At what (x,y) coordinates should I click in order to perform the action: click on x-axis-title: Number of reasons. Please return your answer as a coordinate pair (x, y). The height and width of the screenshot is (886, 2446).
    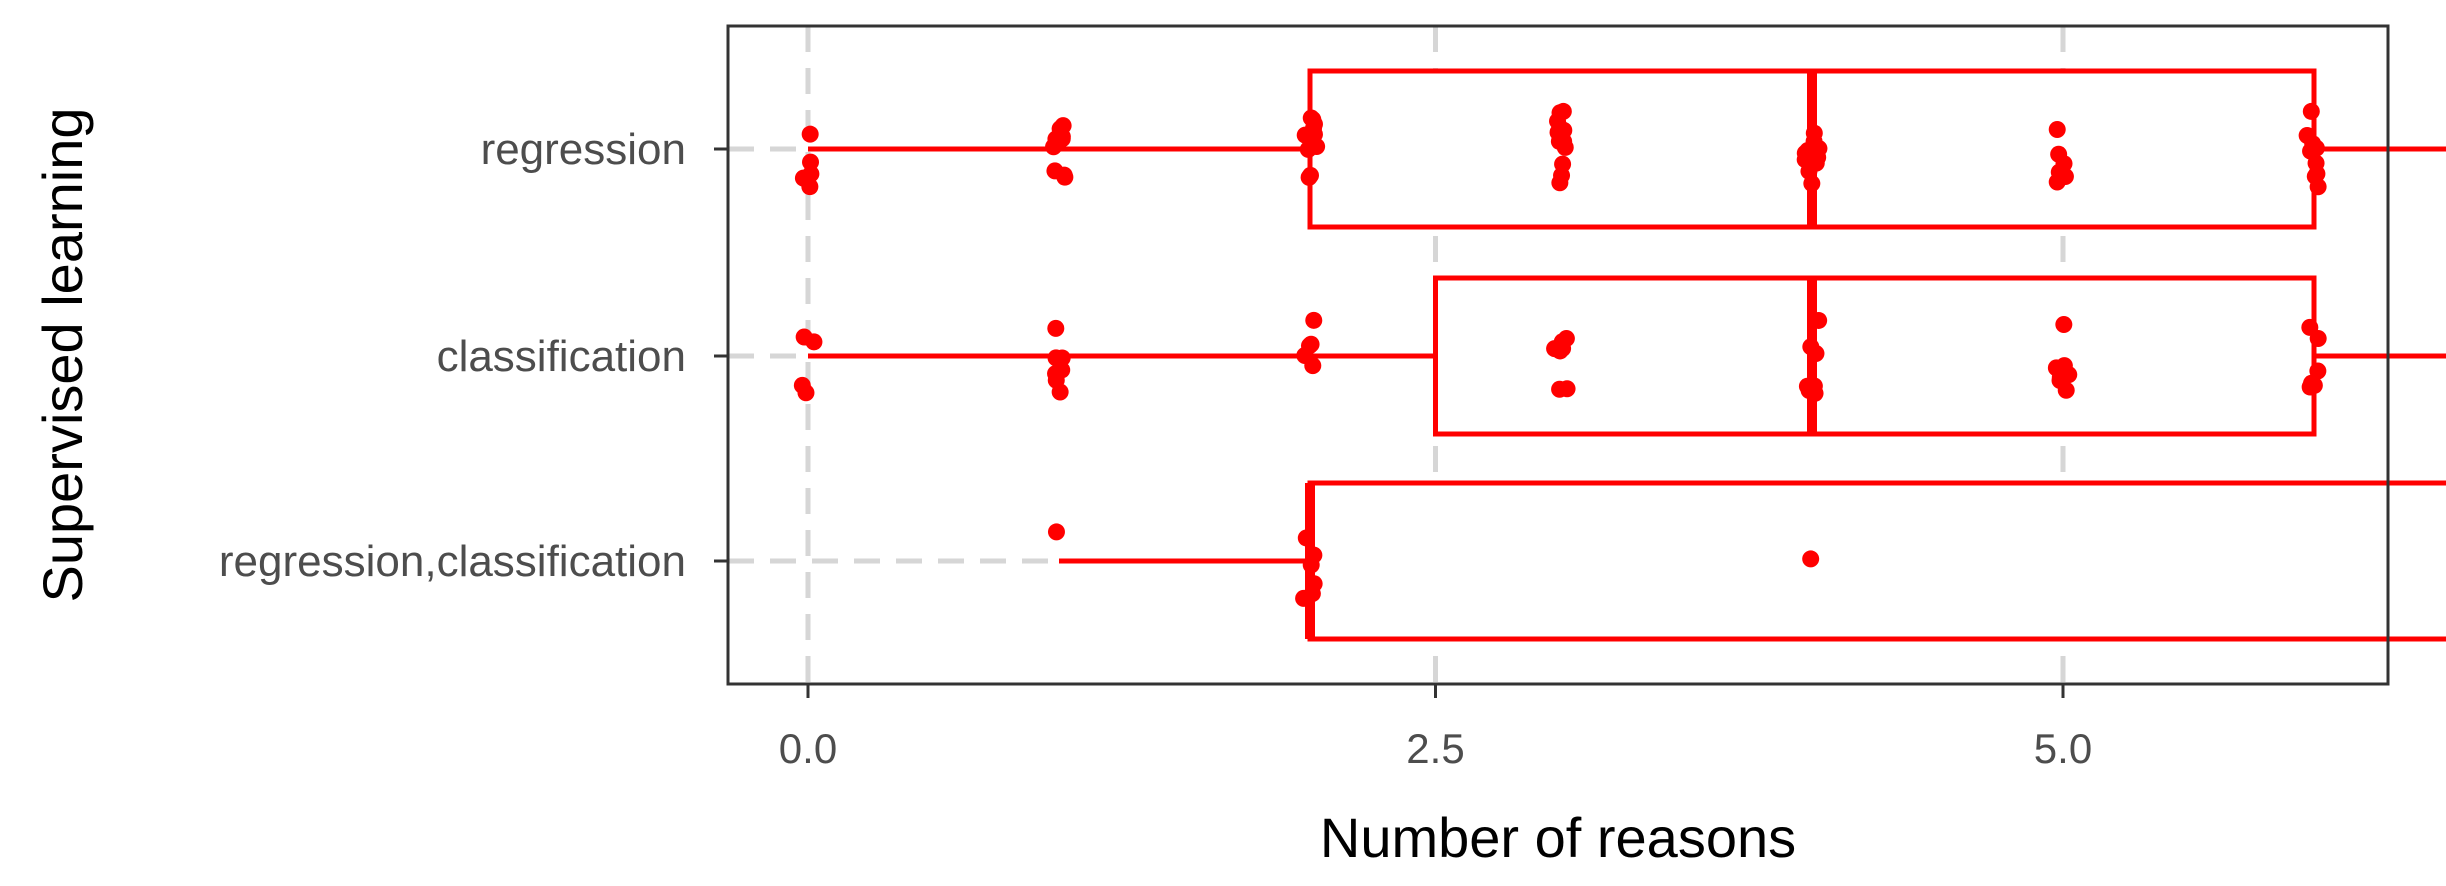
    Looking at the image, I should click on (1558, 837).